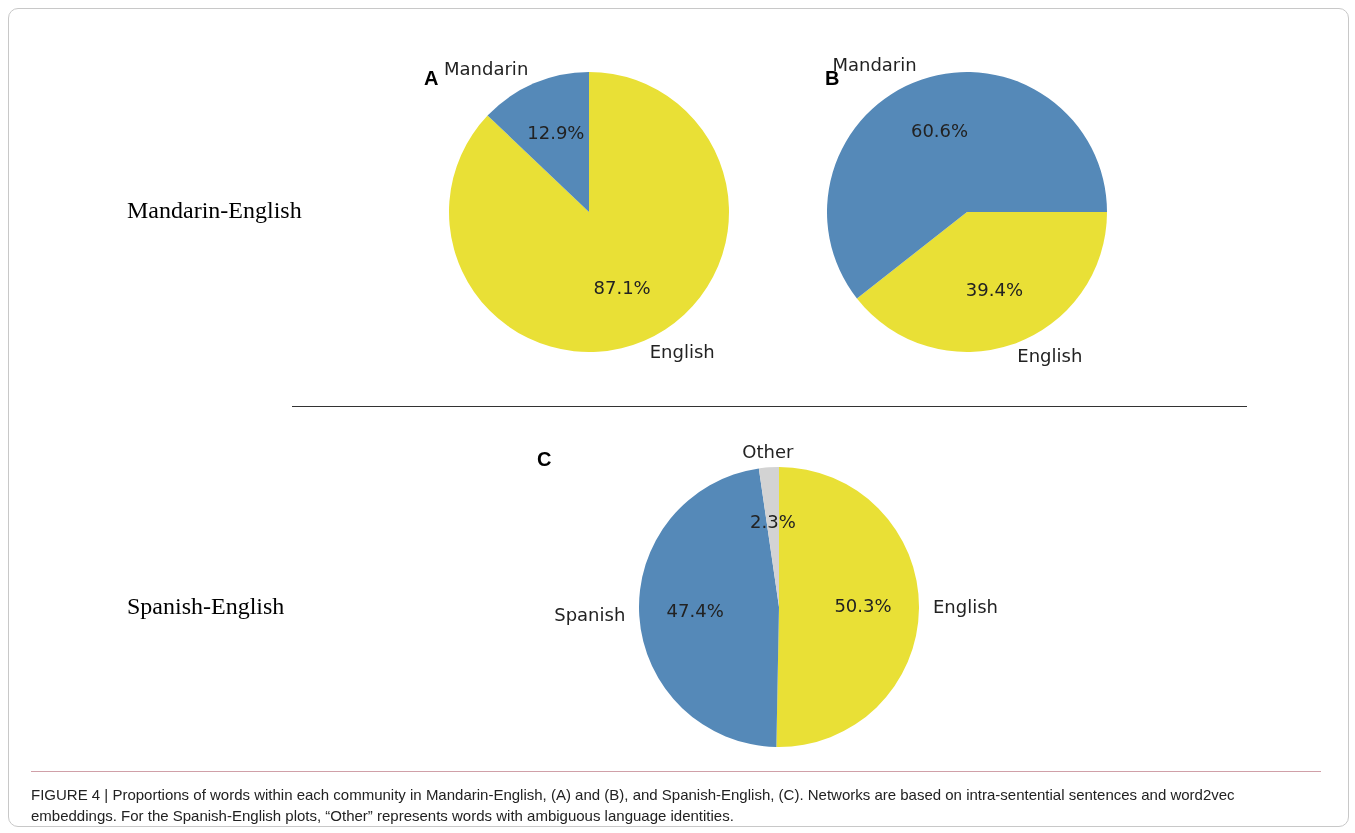 This screenshot has height=833, width=1355. I want to click on data-label: 60.6%, so click(939, 131).